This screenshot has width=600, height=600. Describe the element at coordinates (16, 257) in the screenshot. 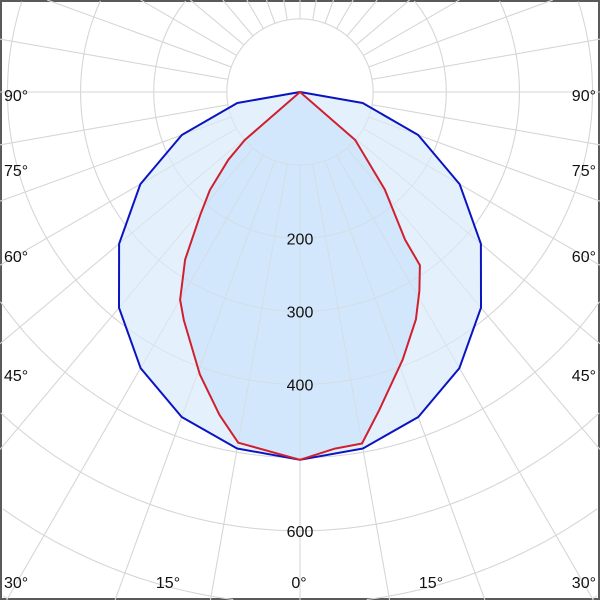

I see `angle-label-left: 60°` at that location.